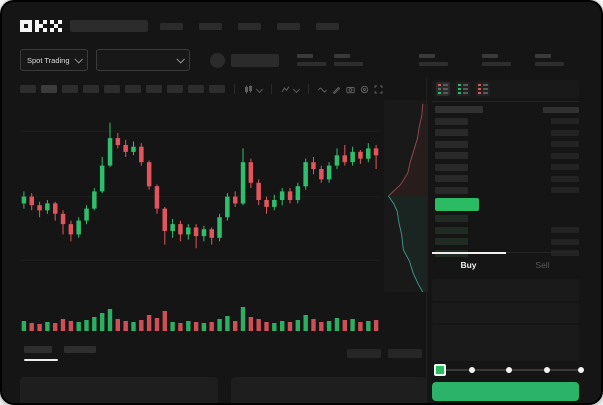 This screenshot has width=603, height=405. Describe the element at coordinates (322, 89) in the screenshot. I see `line-tools-icon` at that location.